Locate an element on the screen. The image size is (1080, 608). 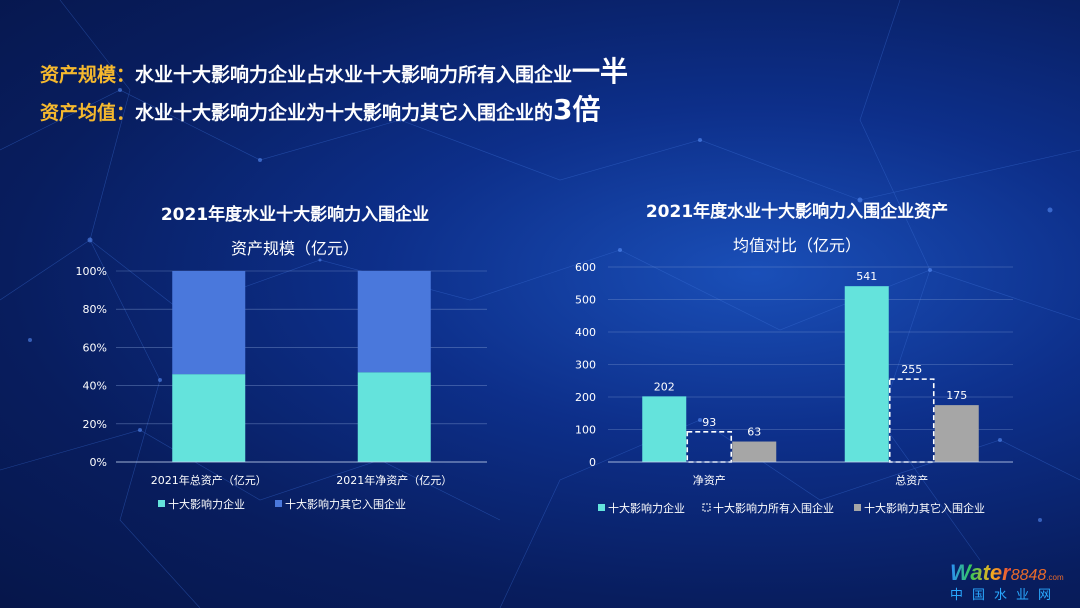
y-tick-label: 60% is located at coordinates (95, 347).